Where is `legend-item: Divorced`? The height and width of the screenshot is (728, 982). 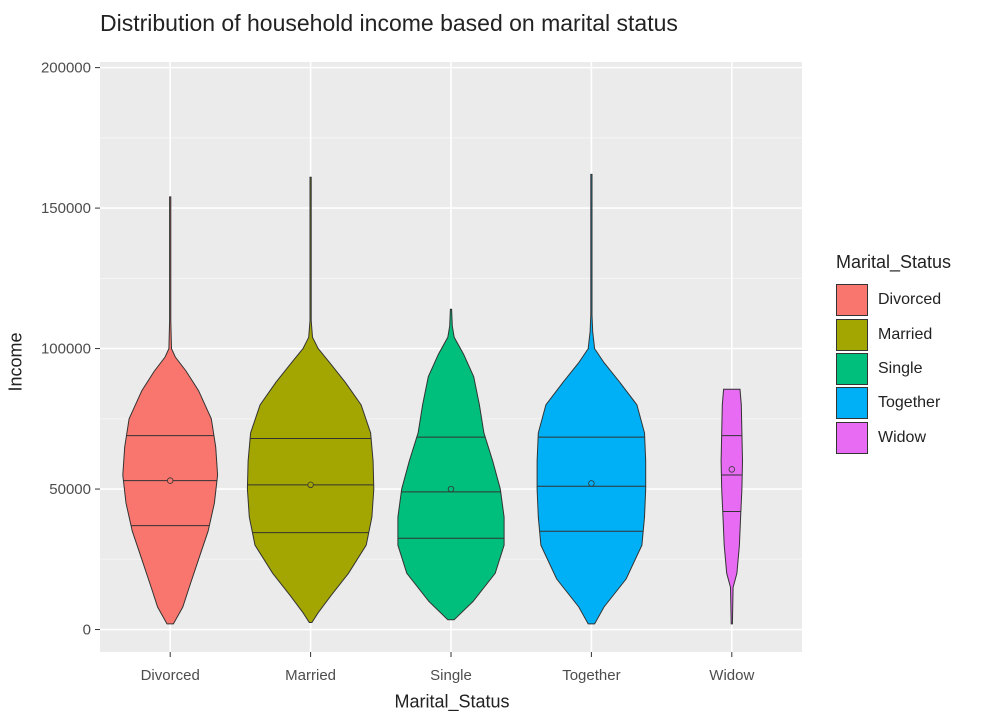
legend-item: Divorced is located at coordinates (893, 300).